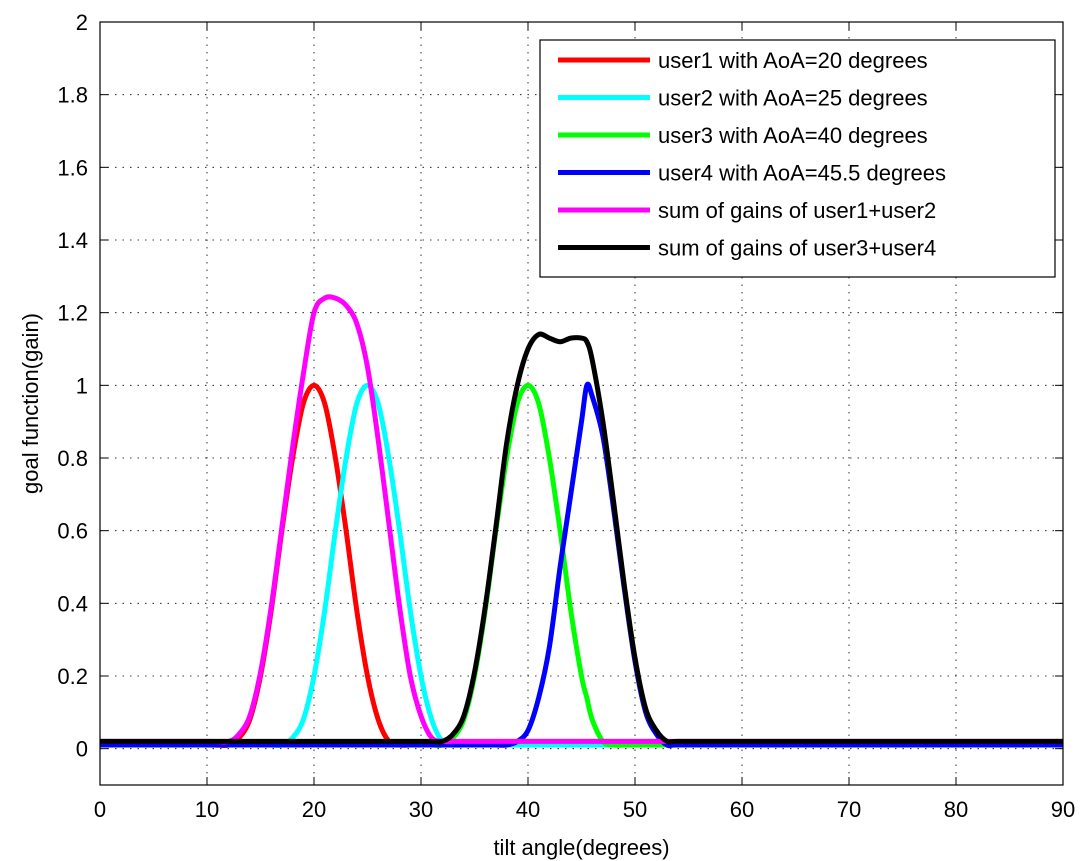 This screenshot has height=861, width=1092. I want to click on y-tick-label: 1, so click(82, 385).